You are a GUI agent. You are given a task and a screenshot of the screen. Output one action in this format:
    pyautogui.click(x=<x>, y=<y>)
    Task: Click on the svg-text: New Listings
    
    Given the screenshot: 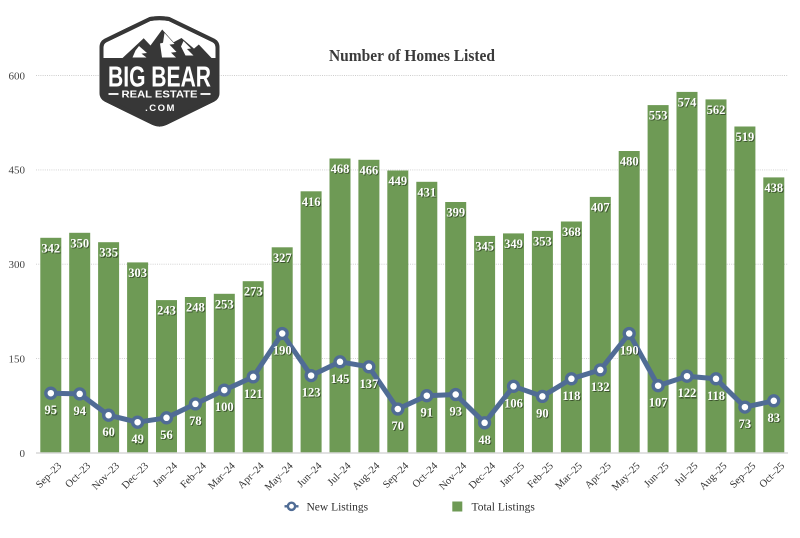 What is the action you would take?
    pyautogui.click(x=338, y=508)
    